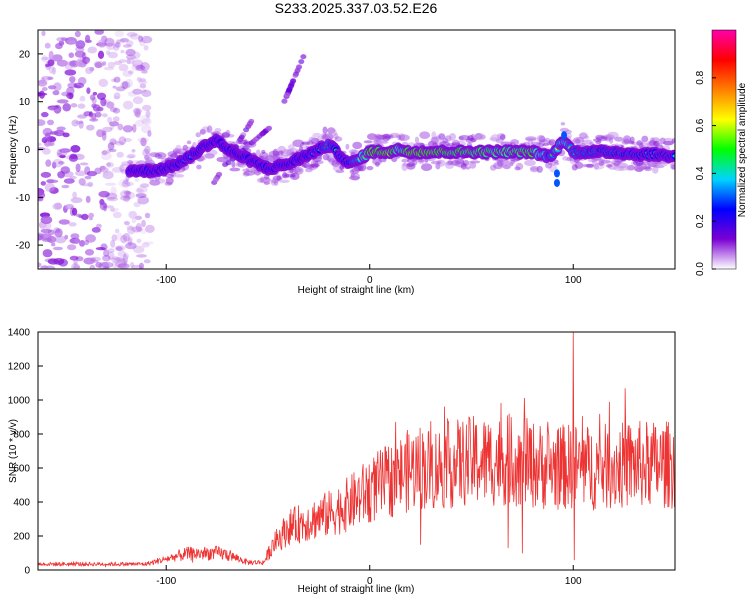  Describe the element at coordinates (356, 8) in the screenshot. I see `figure-title: S233.2025.337.03.52.E26` at that location.